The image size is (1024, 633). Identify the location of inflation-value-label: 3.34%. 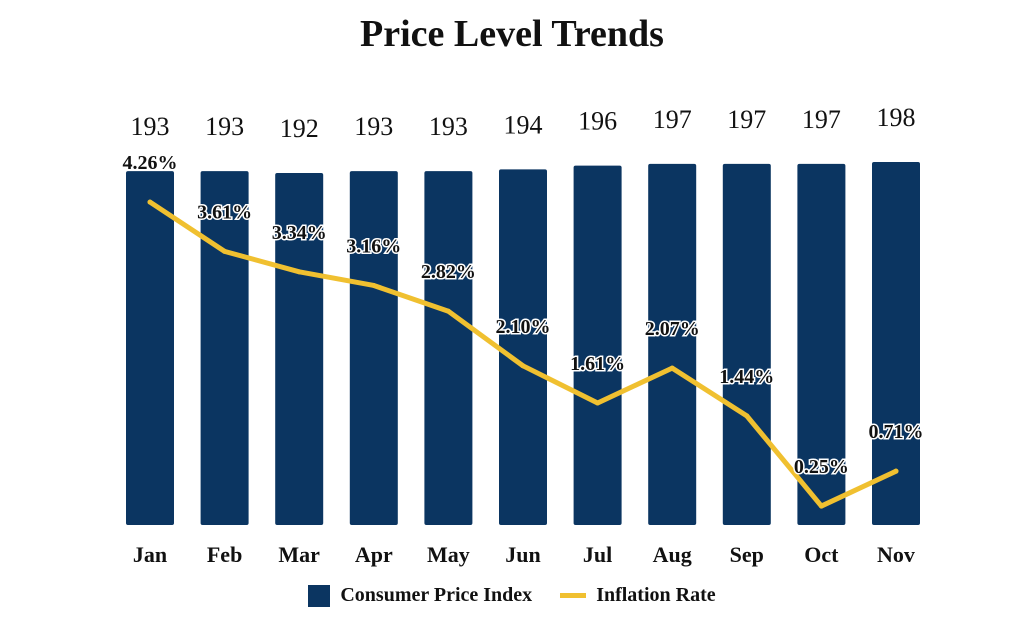
(299, 233).